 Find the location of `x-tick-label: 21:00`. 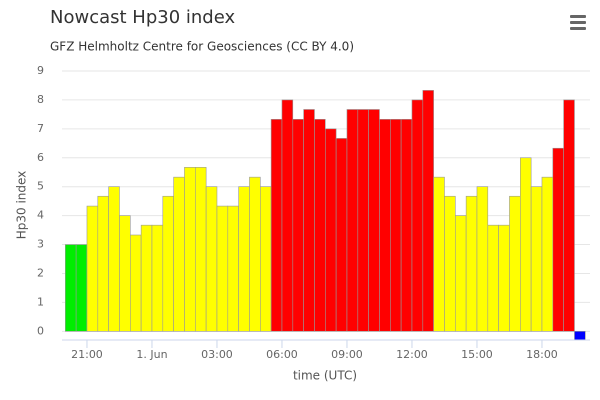

x-tick-label: 21:00 is located at coordinates (87, 354).